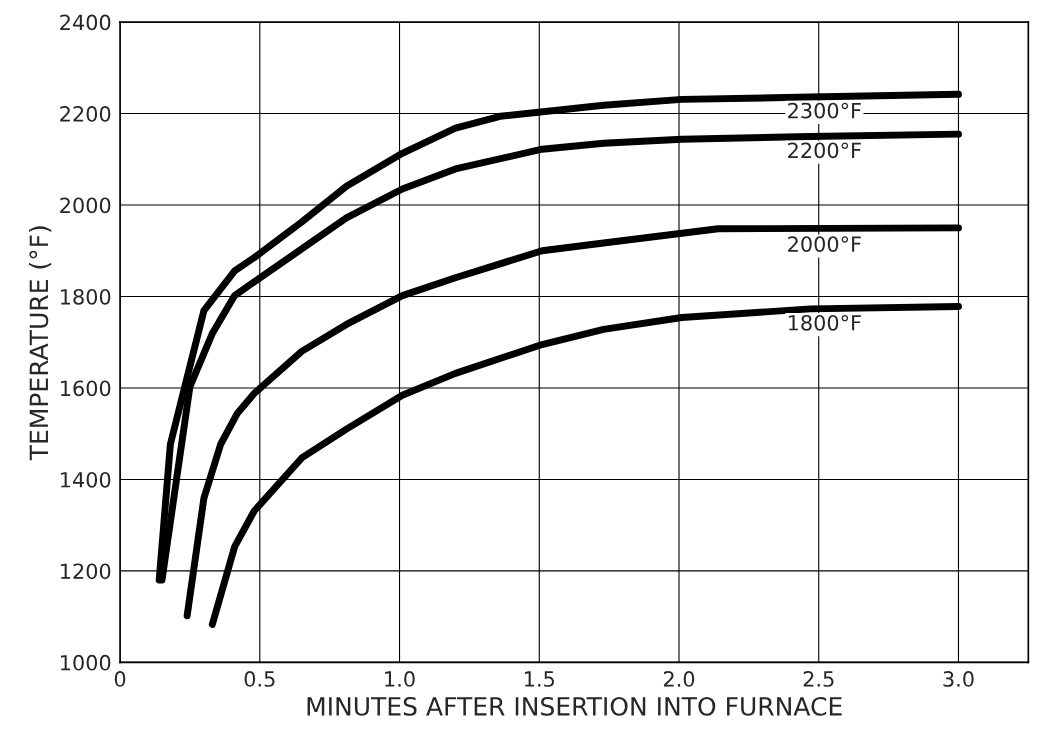 This screenshot has height=736, width=1044. Describe the element at coordinates (824, 150) in the screenshot. I see `series-label: 2200°F` at that location.